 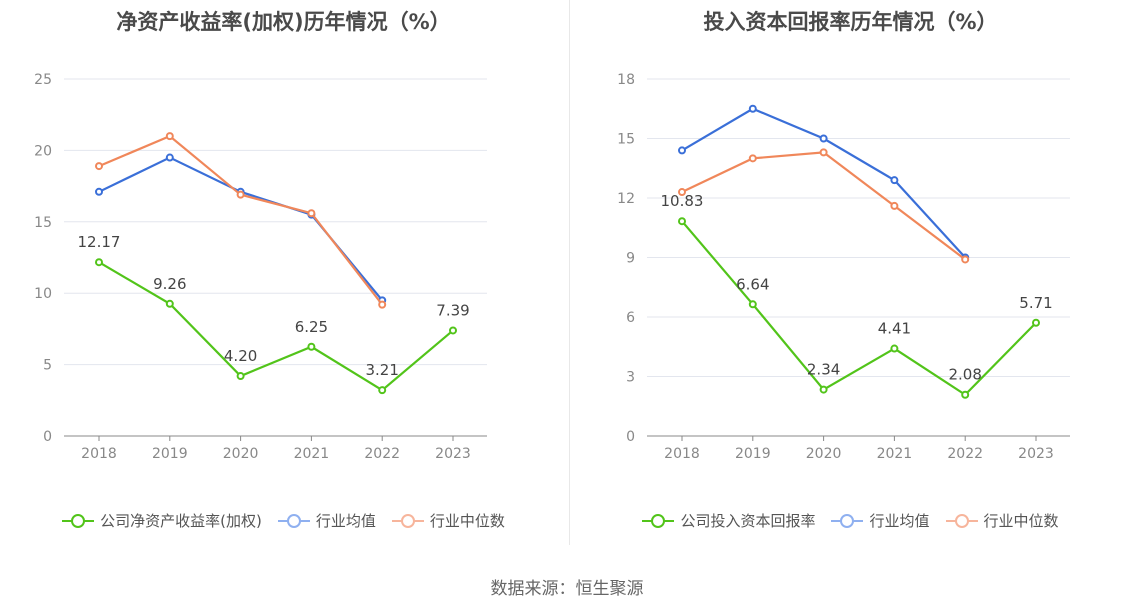 What do you see at coordinates (240, 356) in the screenshot?
I see `data-label: 4.20` at bounding box center [240, 356].